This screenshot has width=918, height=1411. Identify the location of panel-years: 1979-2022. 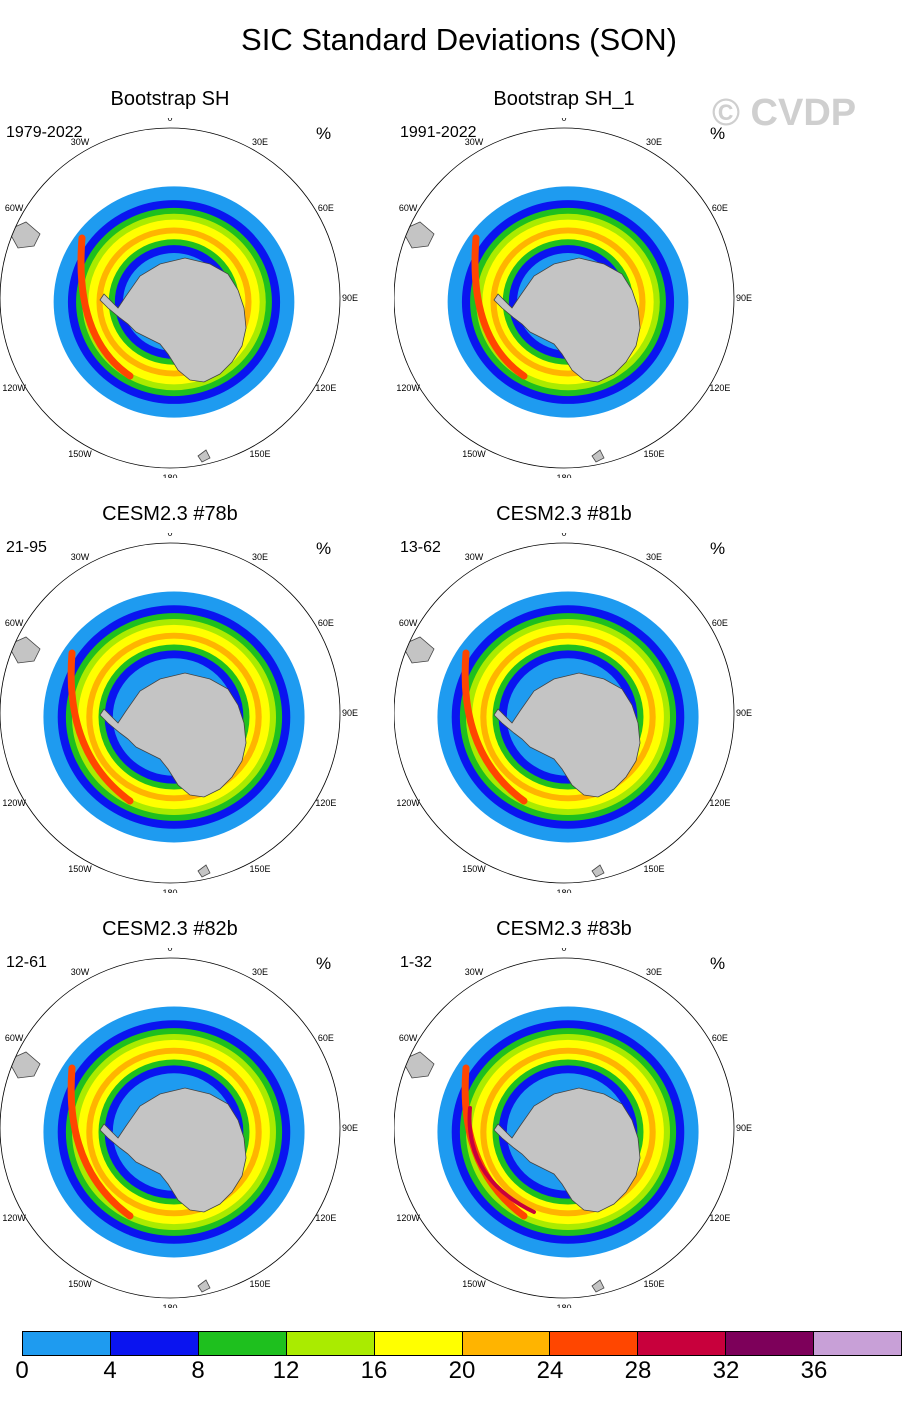
(44, 132).